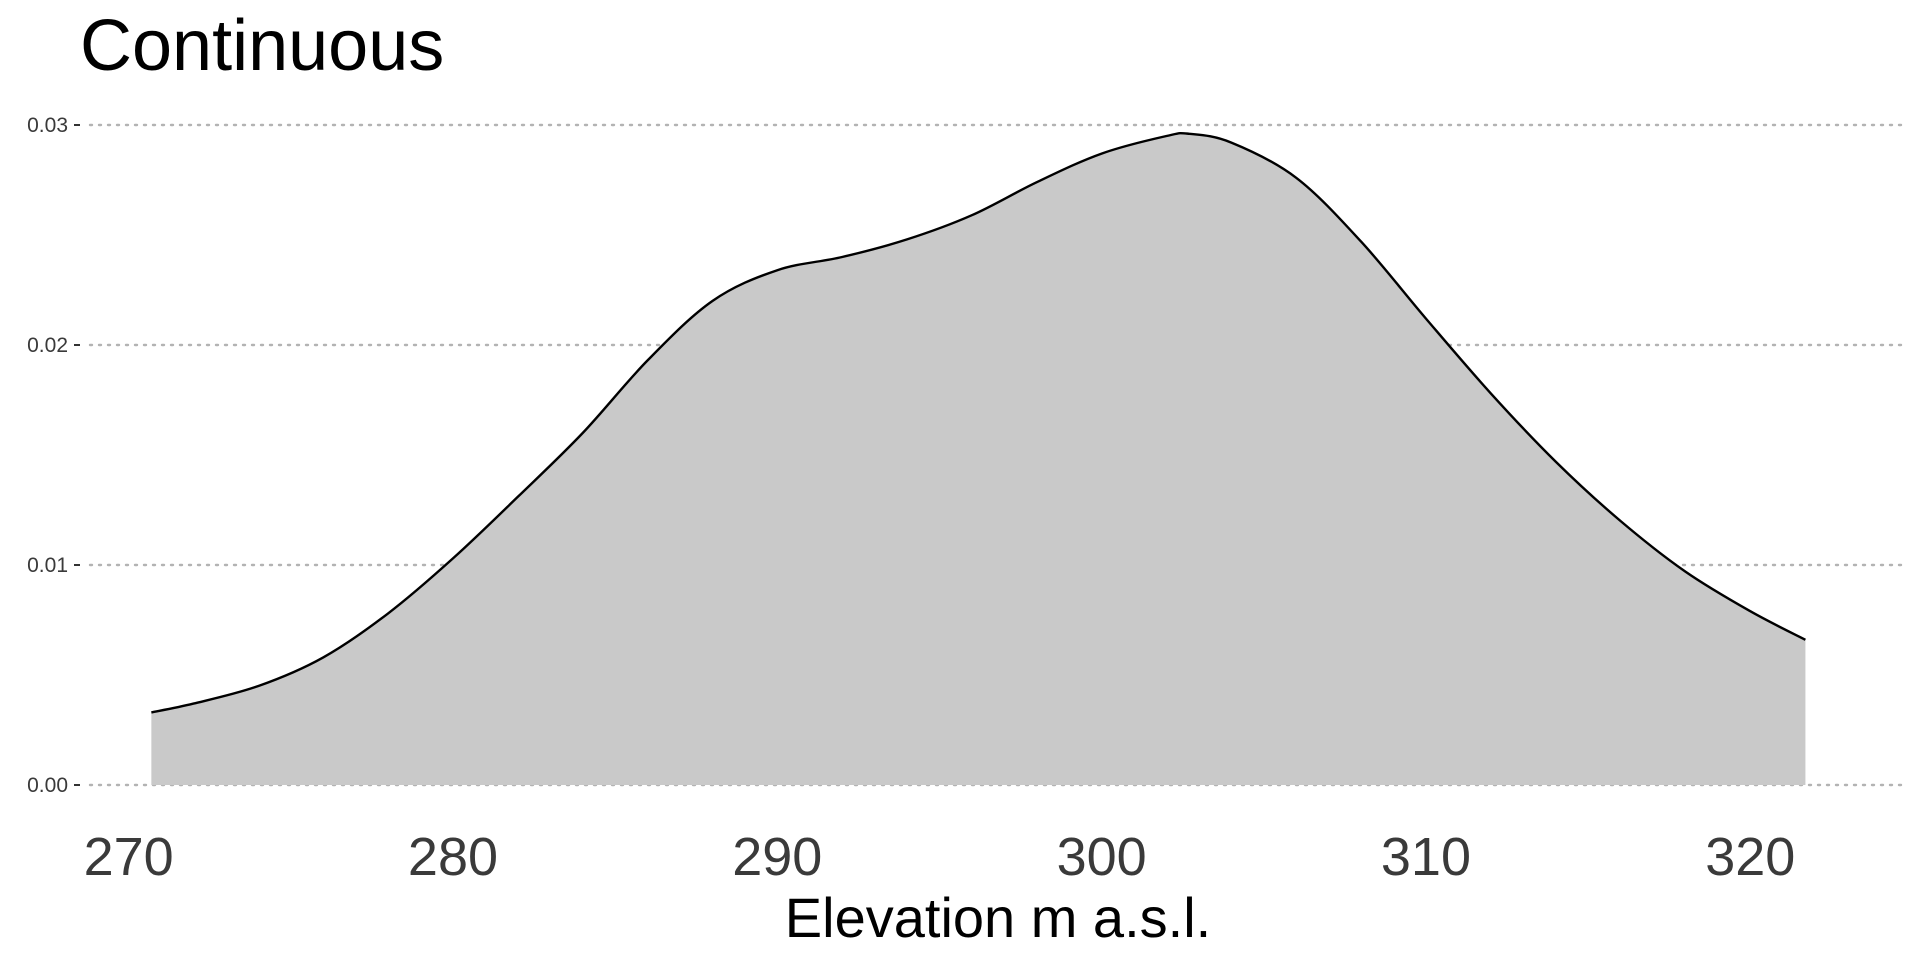 Image resolution: width=1920 pixels, height=960 pixels. What do you see at coordinates (47, 785) in the screenshot?
I see `y-tick-label: 0.00` at bounding box center [47, 785].